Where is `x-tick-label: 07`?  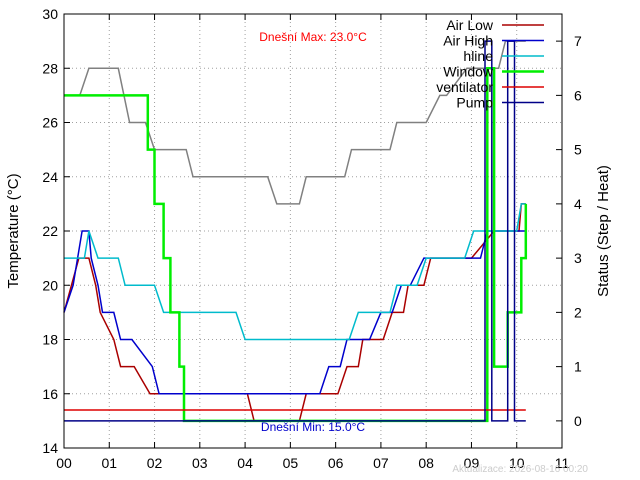 x-tick-label: 07 is located at coordinates (381, 463).